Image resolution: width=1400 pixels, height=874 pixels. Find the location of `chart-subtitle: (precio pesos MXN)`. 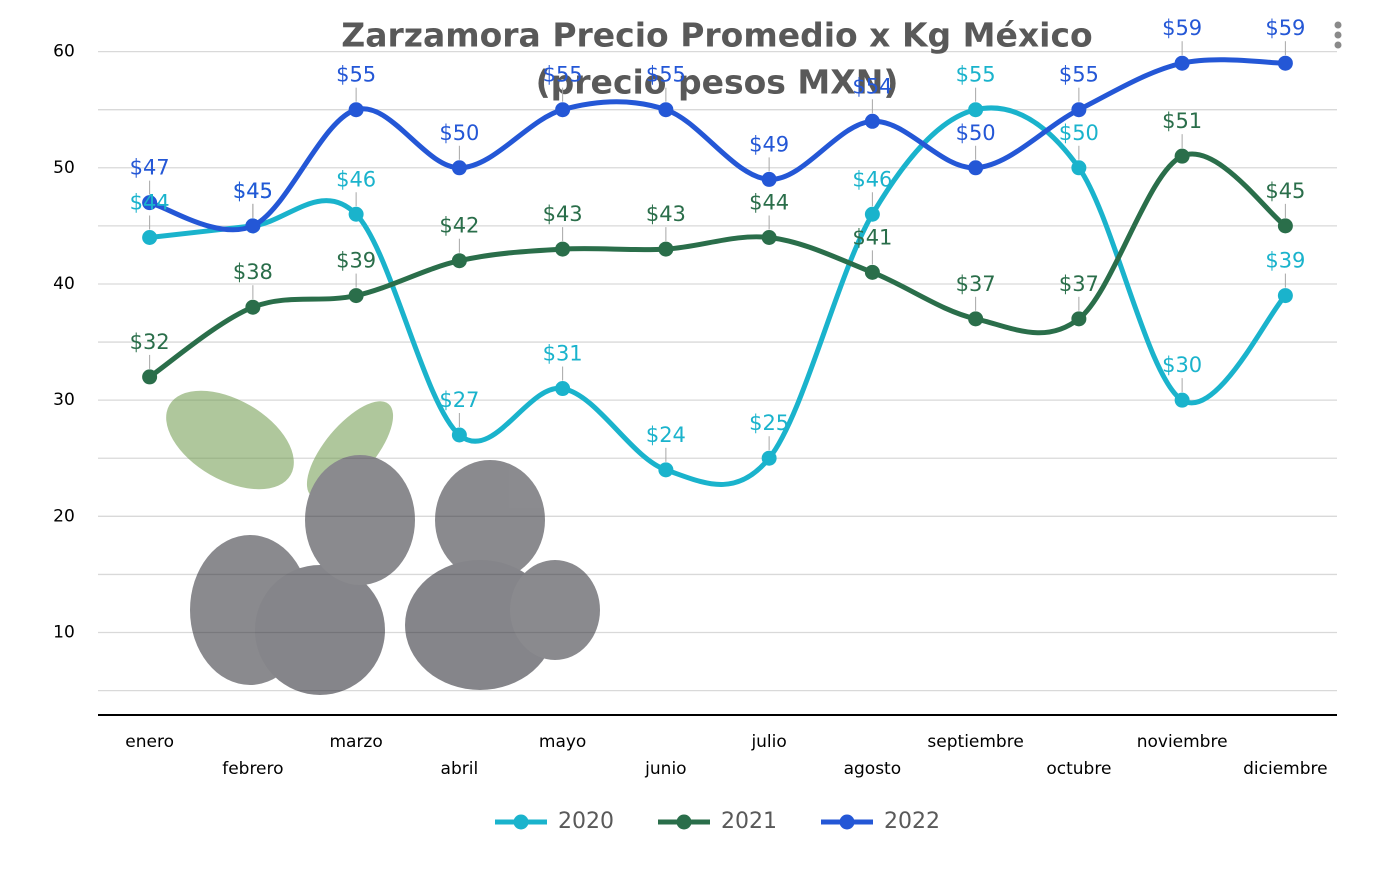

chart-subtitle: (precio pesos MXN) is located at coordinates (717, 82).